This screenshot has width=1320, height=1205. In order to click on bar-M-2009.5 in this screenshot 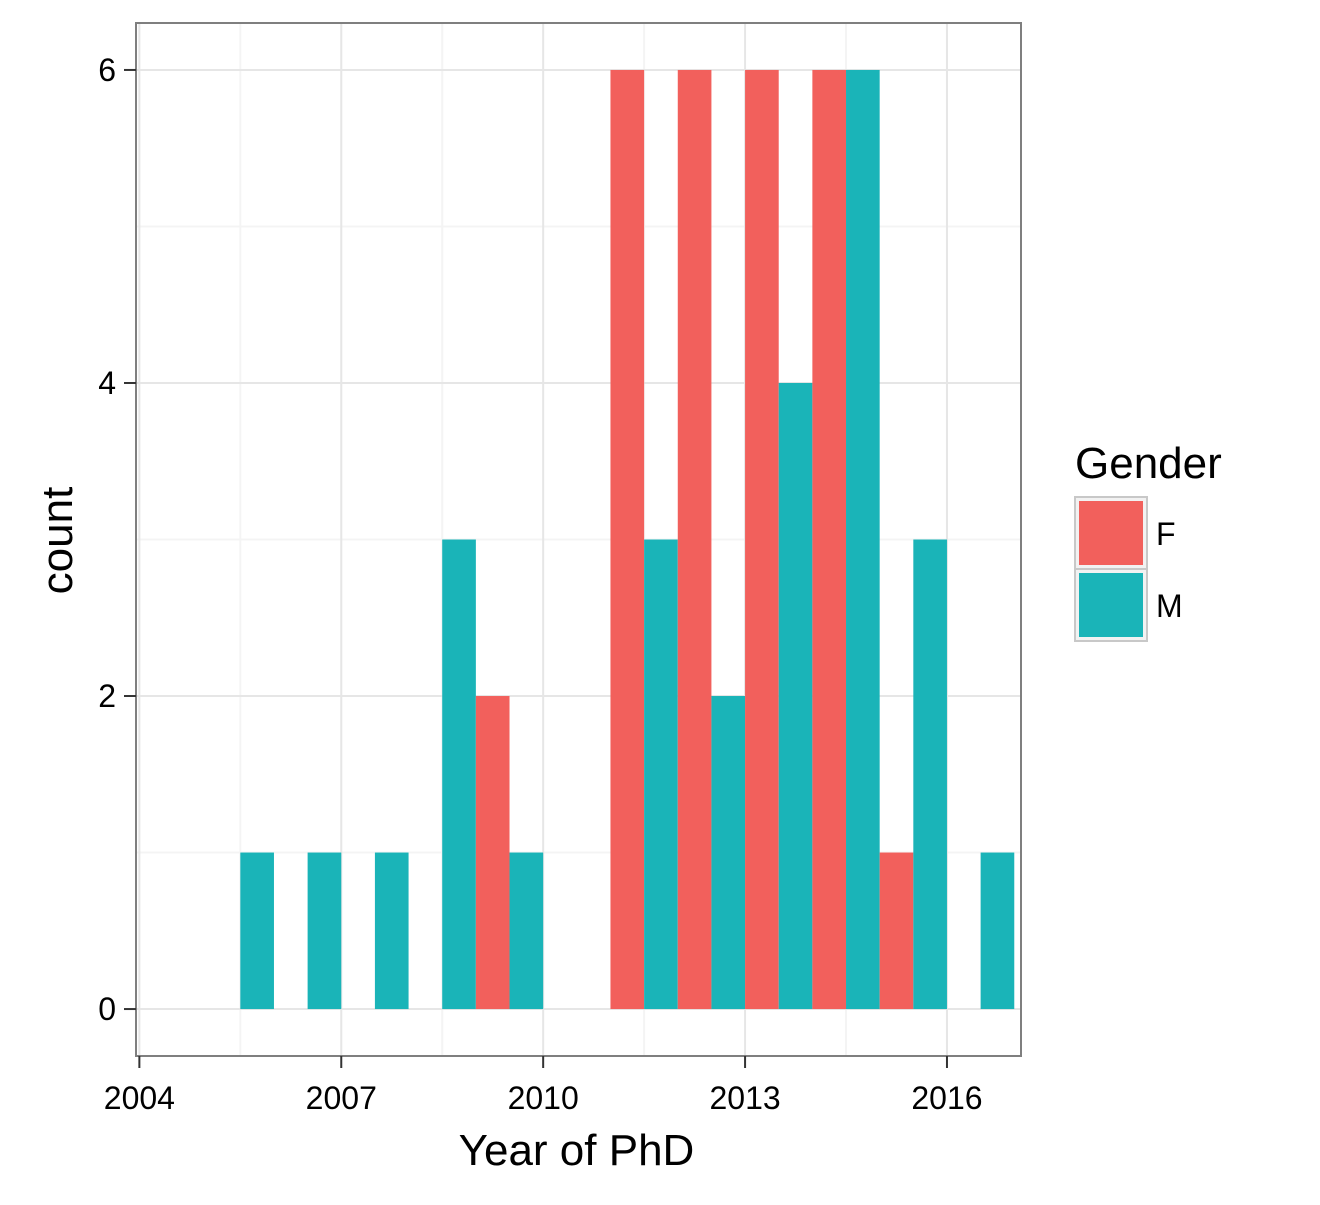, I will do `click(526, 931)`.